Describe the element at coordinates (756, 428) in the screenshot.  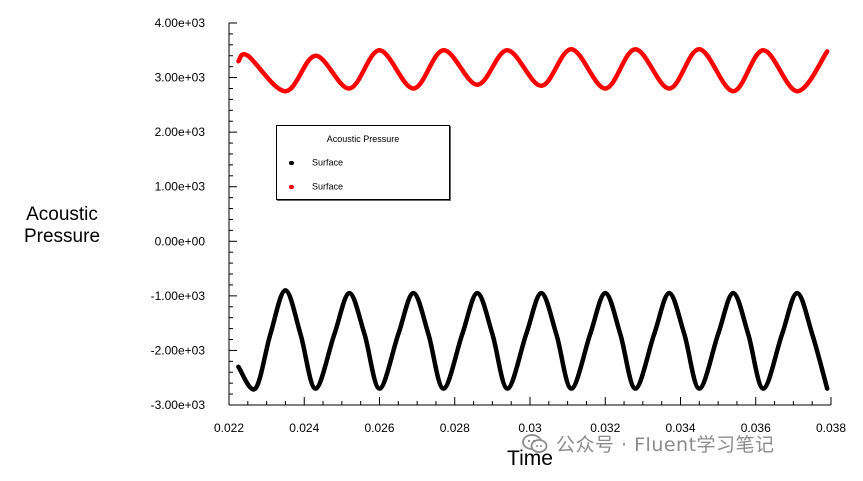
I see `x-tick-label: 0.036` at that location.